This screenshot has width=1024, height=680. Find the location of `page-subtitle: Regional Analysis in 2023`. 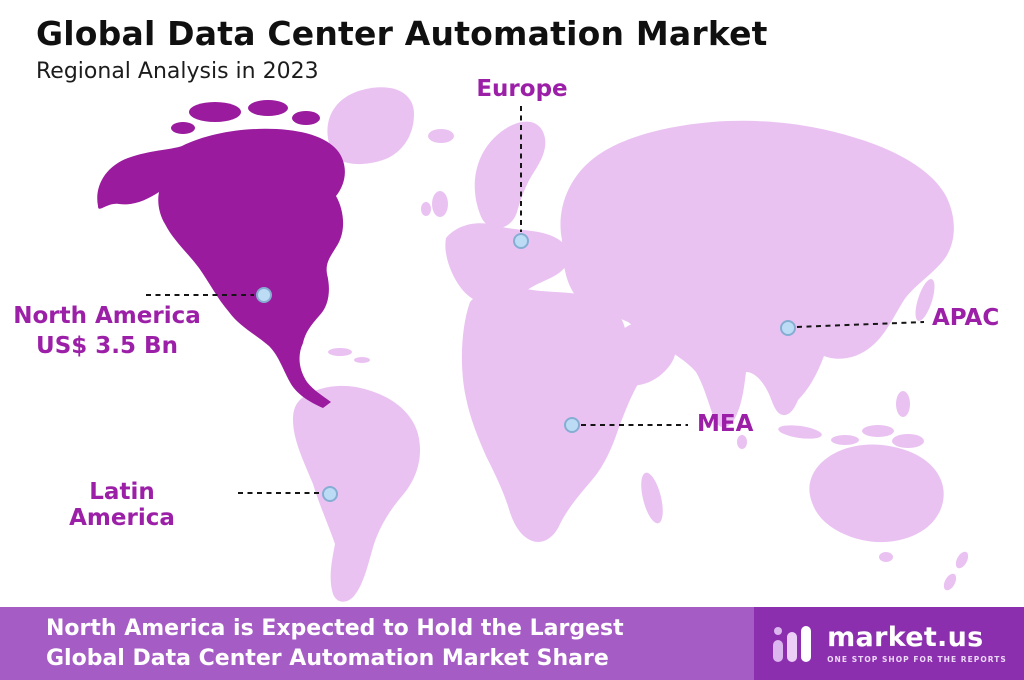

page-subtitle: Regional Analysis in 2023 is located at coordinates (177, 71).